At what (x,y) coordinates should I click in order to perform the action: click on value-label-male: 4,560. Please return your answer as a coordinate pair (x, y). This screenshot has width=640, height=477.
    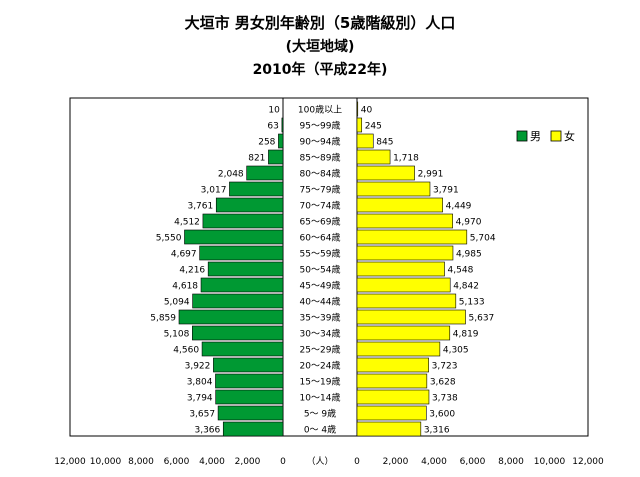
    Looking at the image, I should click on (186, 351).